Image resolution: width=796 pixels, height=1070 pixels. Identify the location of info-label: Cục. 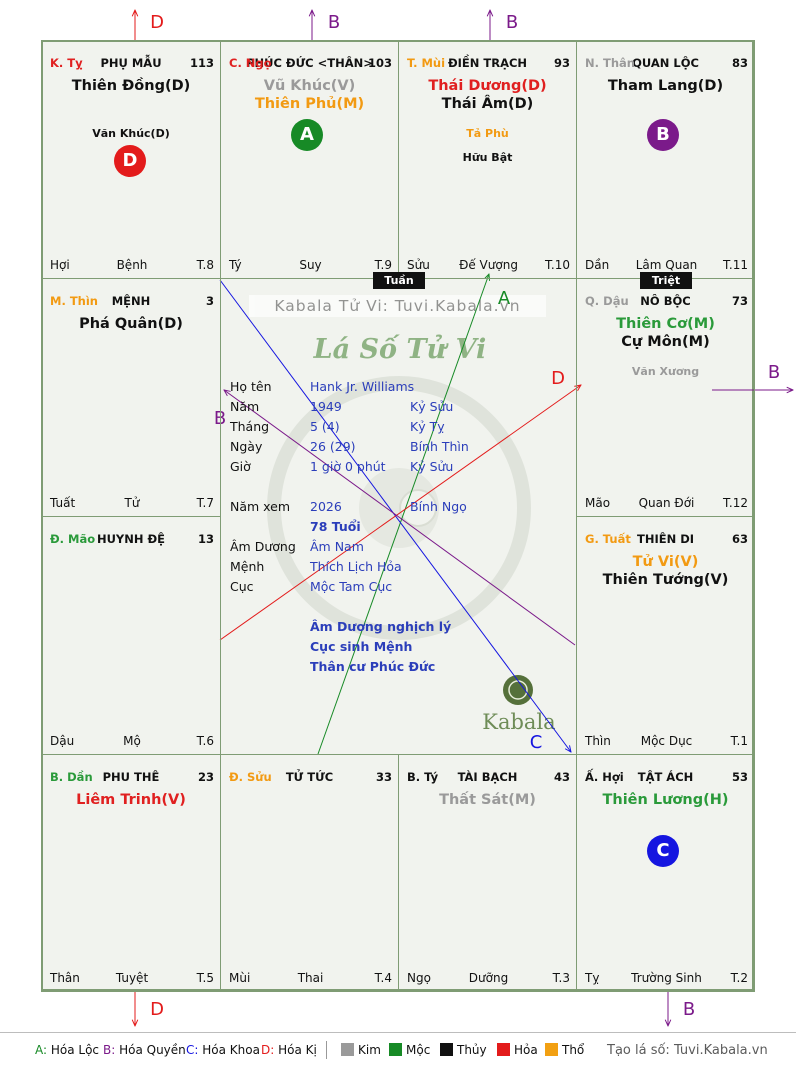
(242, 586).